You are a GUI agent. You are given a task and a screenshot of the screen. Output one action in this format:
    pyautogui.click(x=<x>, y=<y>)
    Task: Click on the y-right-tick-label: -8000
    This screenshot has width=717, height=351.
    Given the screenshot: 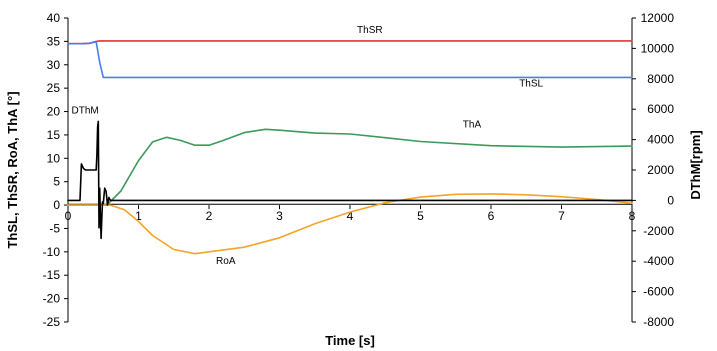 What is the action you would take?
    pyautogui.click(x=658, y=322)
    